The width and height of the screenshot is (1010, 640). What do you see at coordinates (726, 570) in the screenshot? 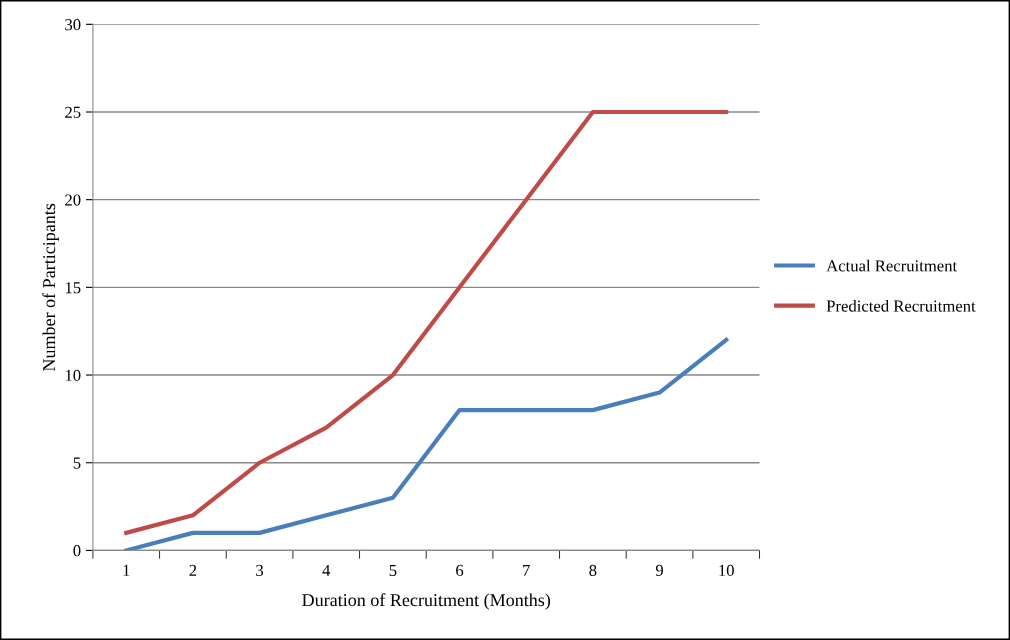
I see `x-tick-label: 10` at bounding box center [726, 570].